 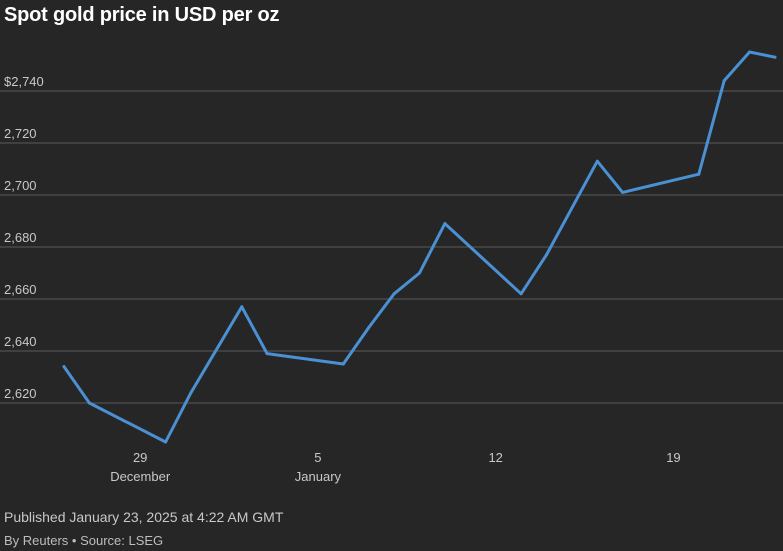 I want to click on chart-title: Spot gold price in USD per oz, so click(x=142, y=15).